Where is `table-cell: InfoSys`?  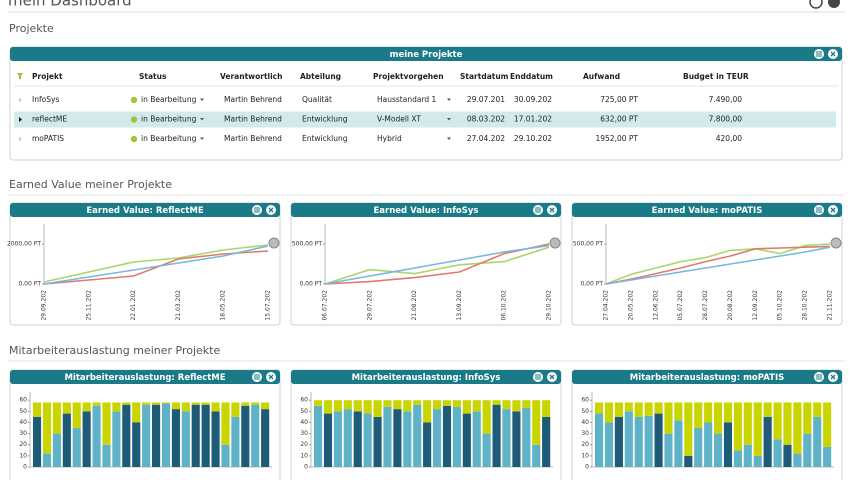 table-cell: InfoSys is located at coordinates (45, 99).